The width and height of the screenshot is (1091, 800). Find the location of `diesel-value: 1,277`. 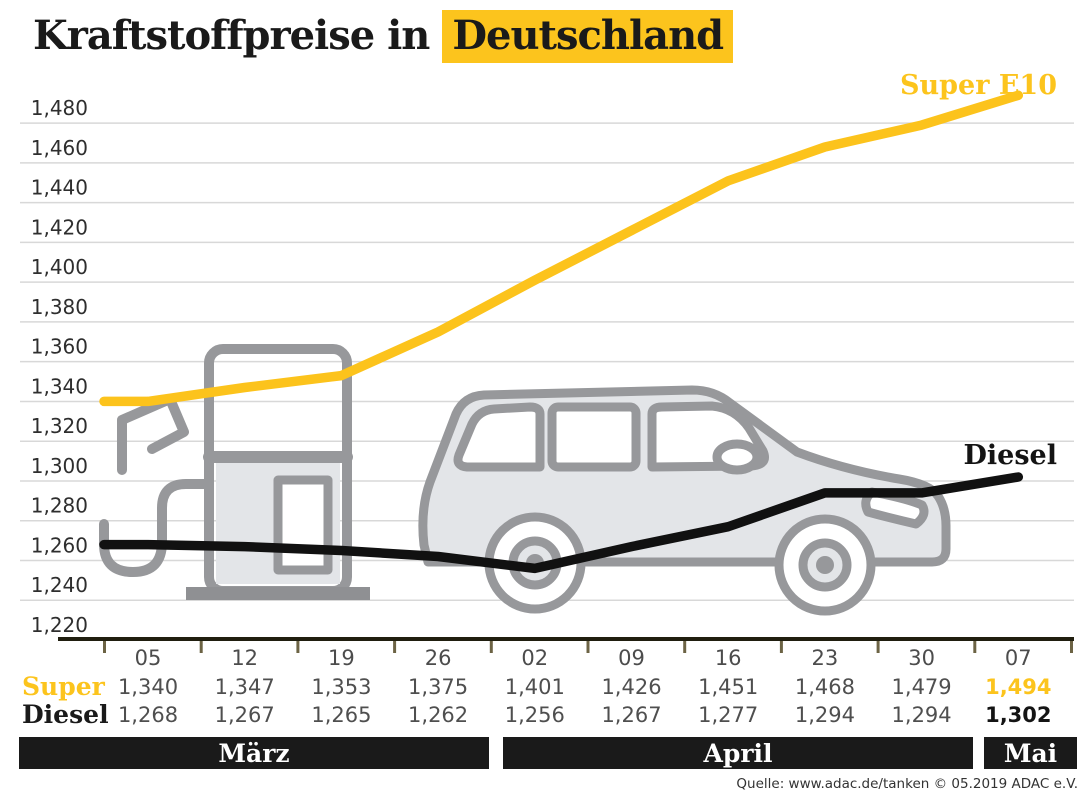

diesel-value: 1,277 is located at coordinates (728, 715).